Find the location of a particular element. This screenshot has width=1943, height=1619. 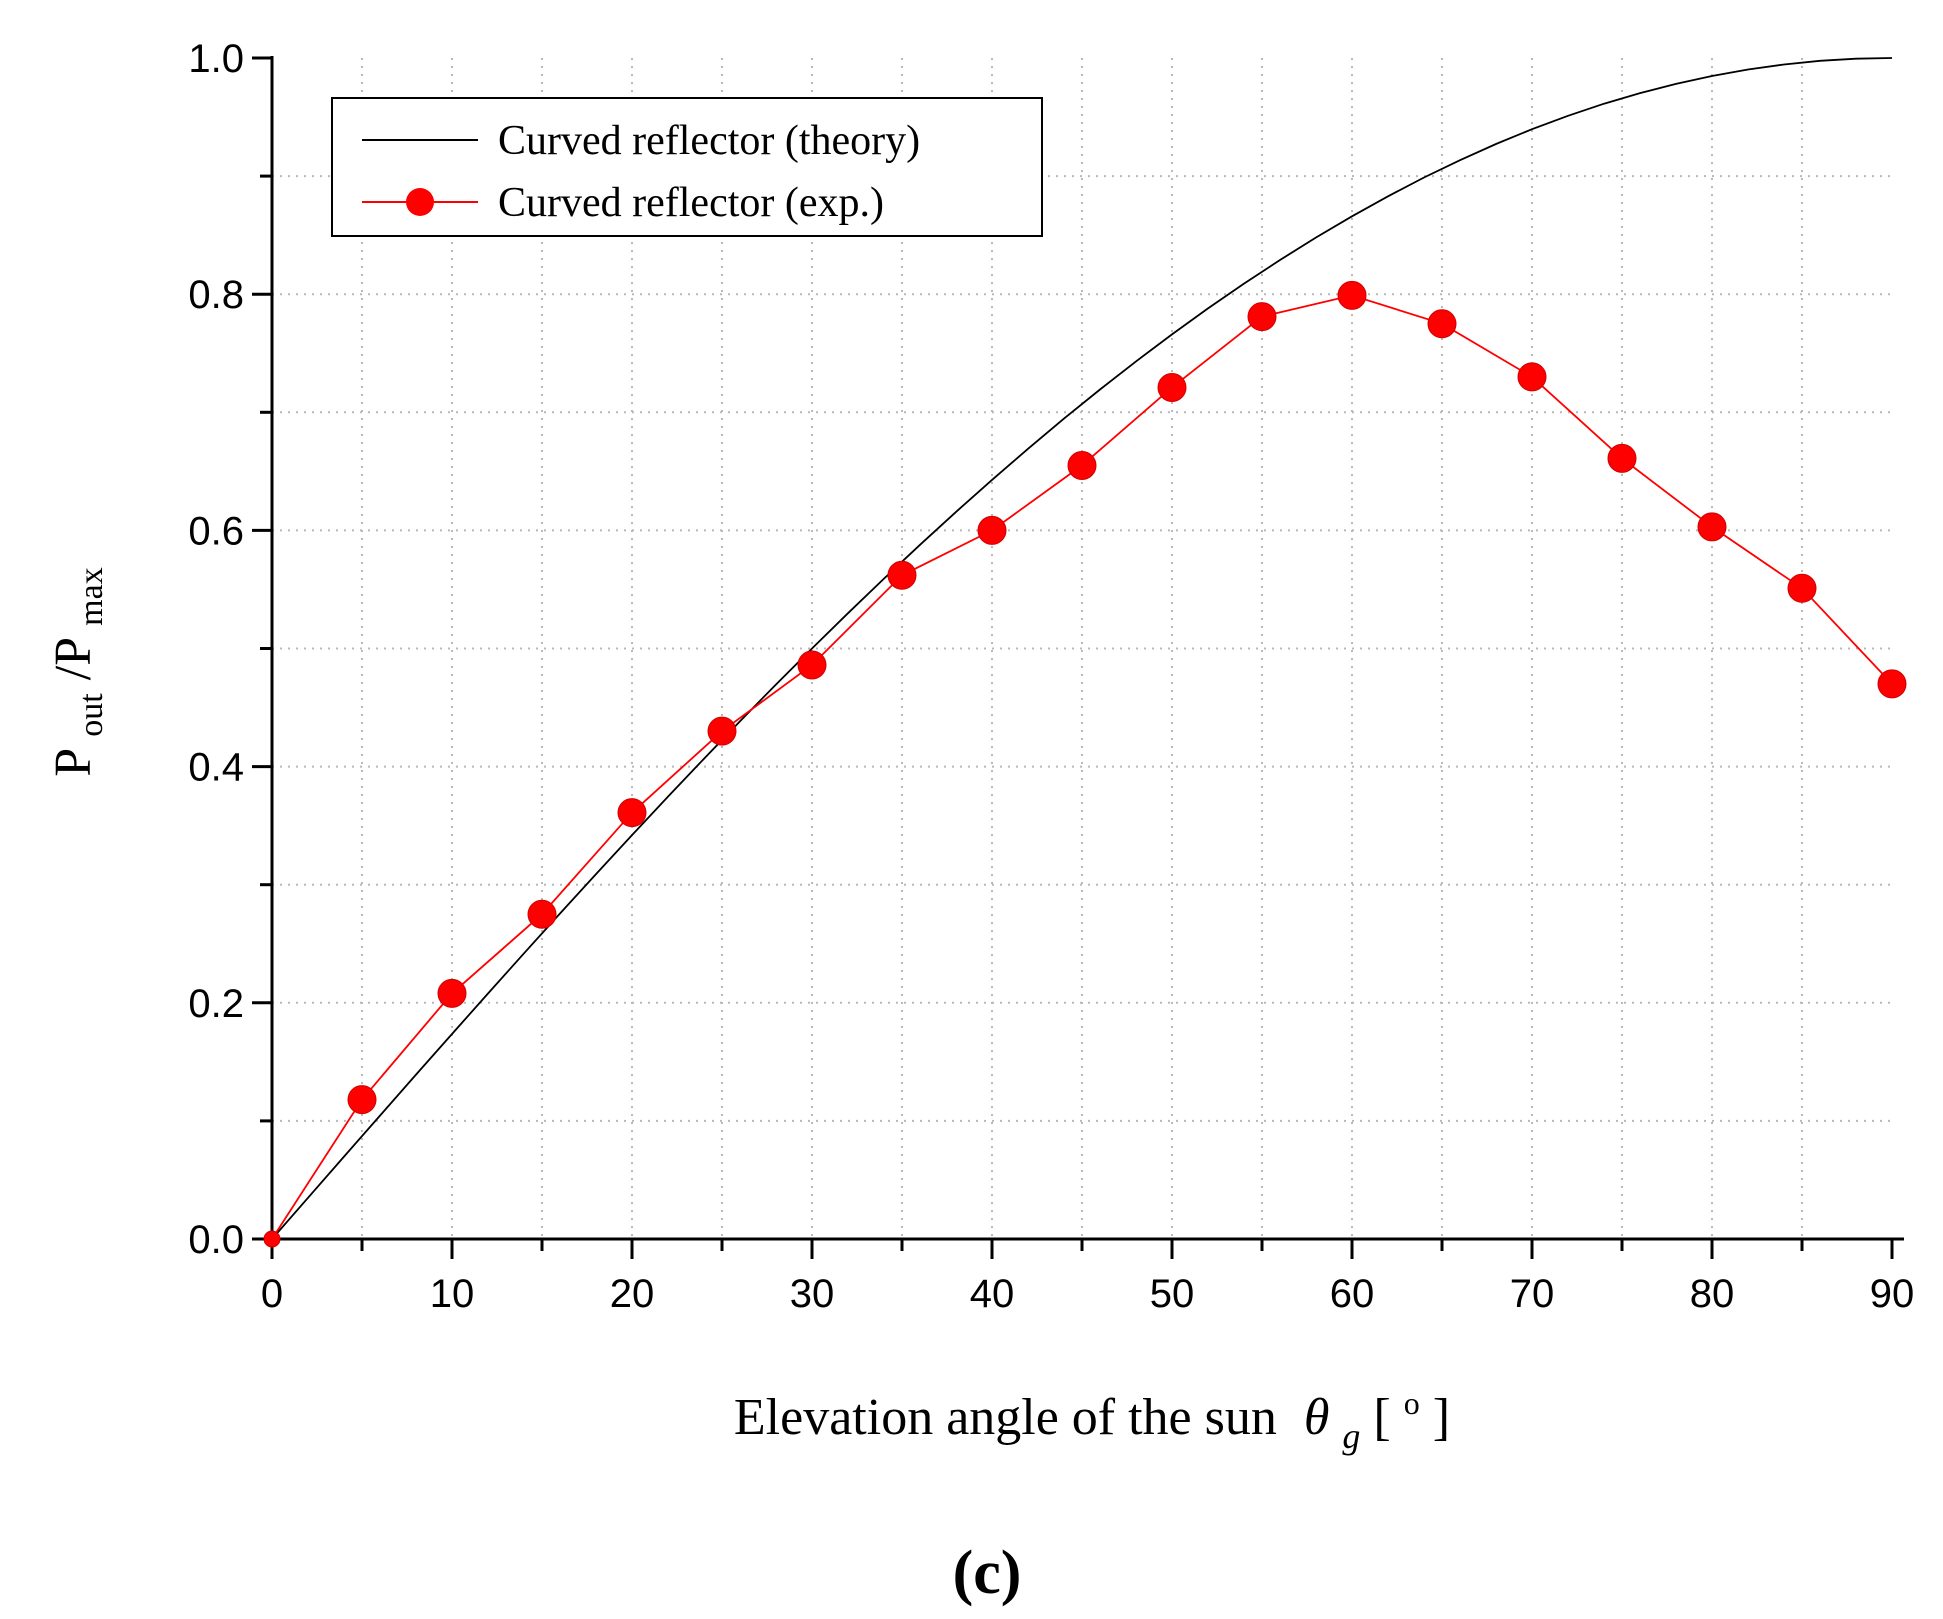

x-axis-label-unit-close: ] is located at coordinates (1441, 1417).